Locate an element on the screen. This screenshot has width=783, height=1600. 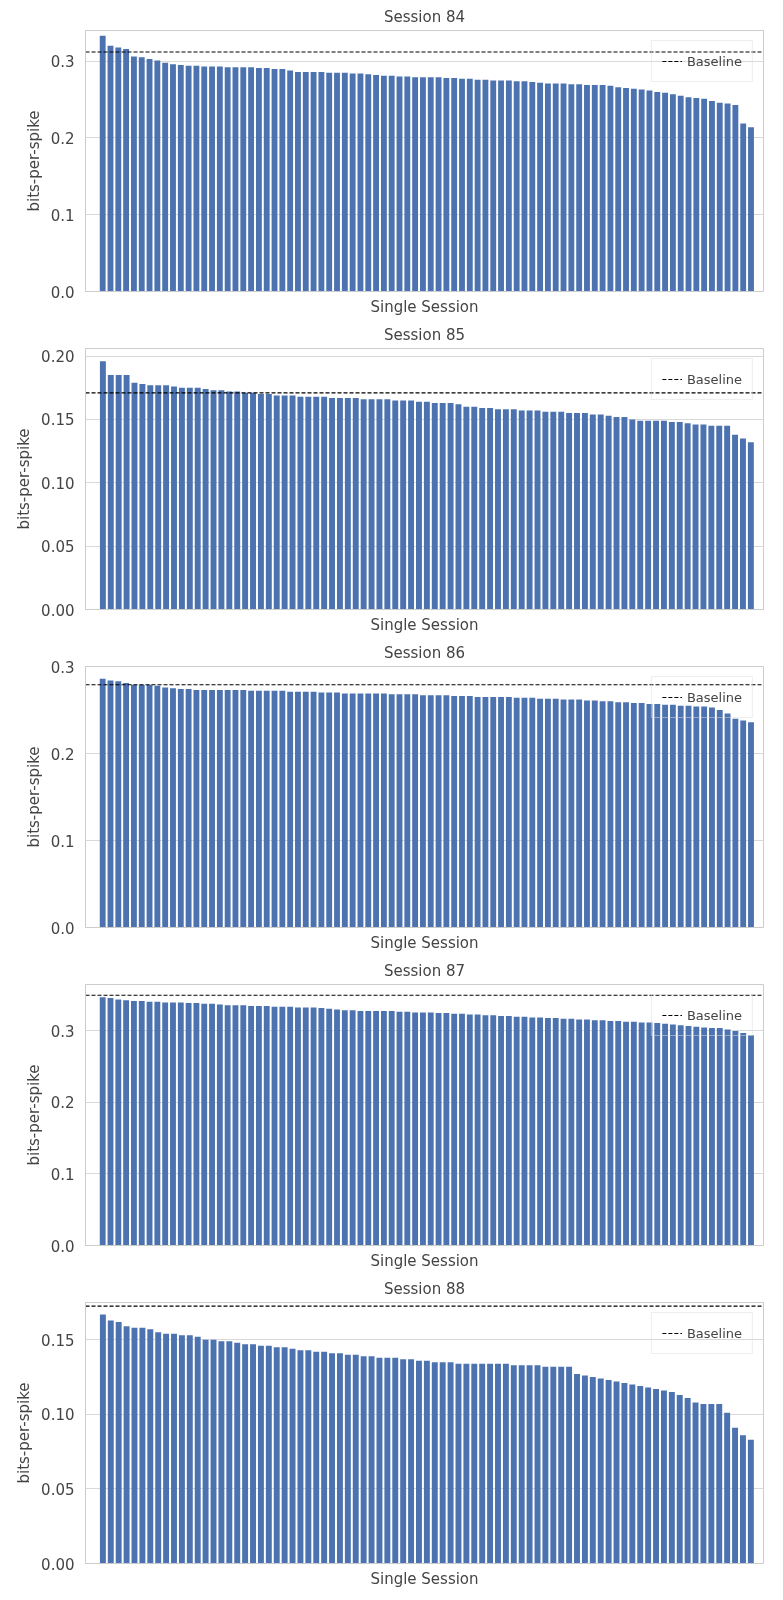
y-axis-title: bits-per-spike is located at coordinates (24, 479).